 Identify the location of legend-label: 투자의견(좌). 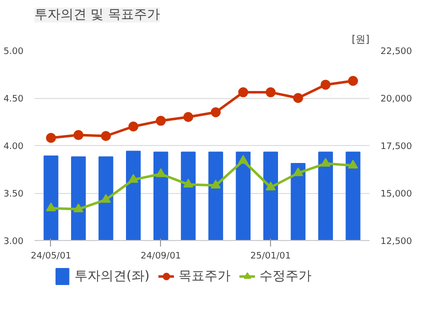
(112, 276).